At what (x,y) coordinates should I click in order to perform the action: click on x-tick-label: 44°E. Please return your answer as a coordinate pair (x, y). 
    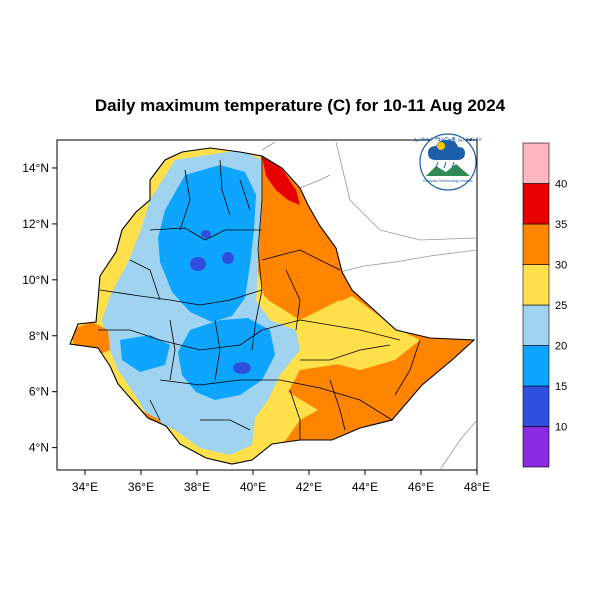
    Looking at the image, I should click on (365, 487).